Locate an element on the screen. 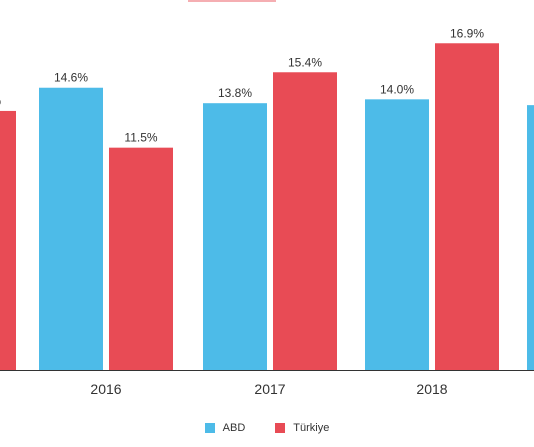 The image size is (534, 447). turkiye-2018-bar is located at coordinates (467, 207).